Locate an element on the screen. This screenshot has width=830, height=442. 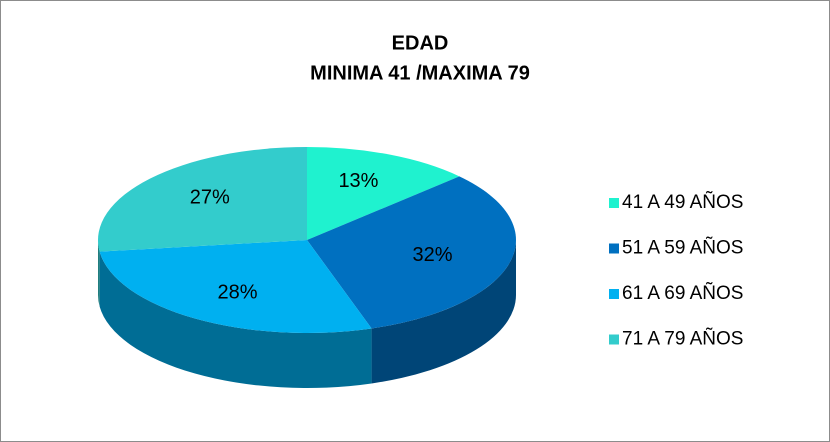
legend-label: 41 A 49 AÑOS is located at coordinates (682, 202).